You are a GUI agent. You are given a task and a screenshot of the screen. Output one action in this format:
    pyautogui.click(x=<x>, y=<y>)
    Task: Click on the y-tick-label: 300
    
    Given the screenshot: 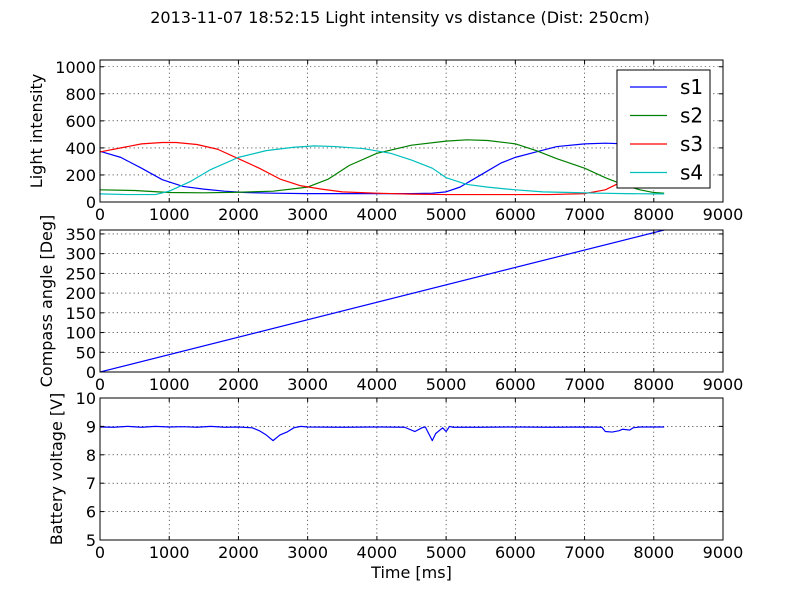 What is the action you would take?
    pyautogui.click(x=80, y=254)
    